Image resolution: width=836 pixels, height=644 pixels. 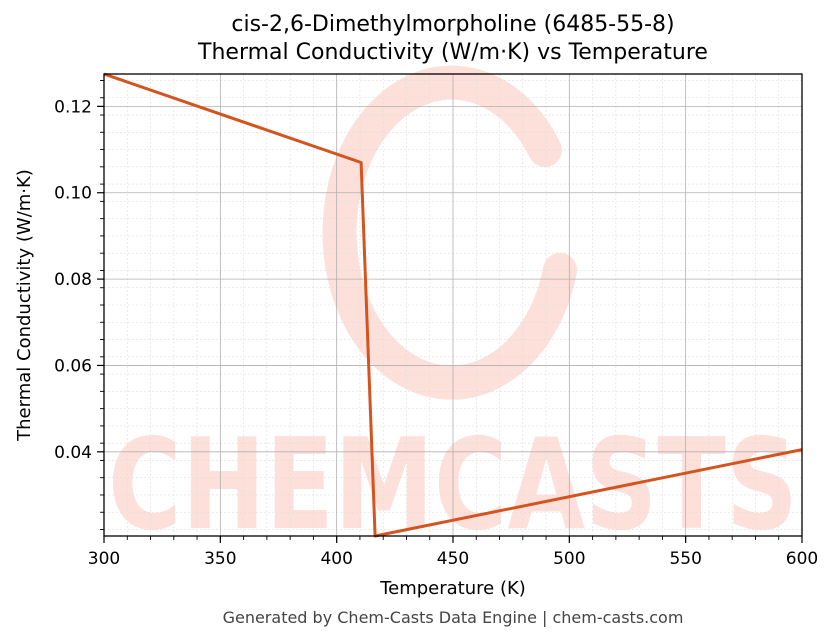 I want to click on x-tick-label: 500, so click(x=569, y=559).